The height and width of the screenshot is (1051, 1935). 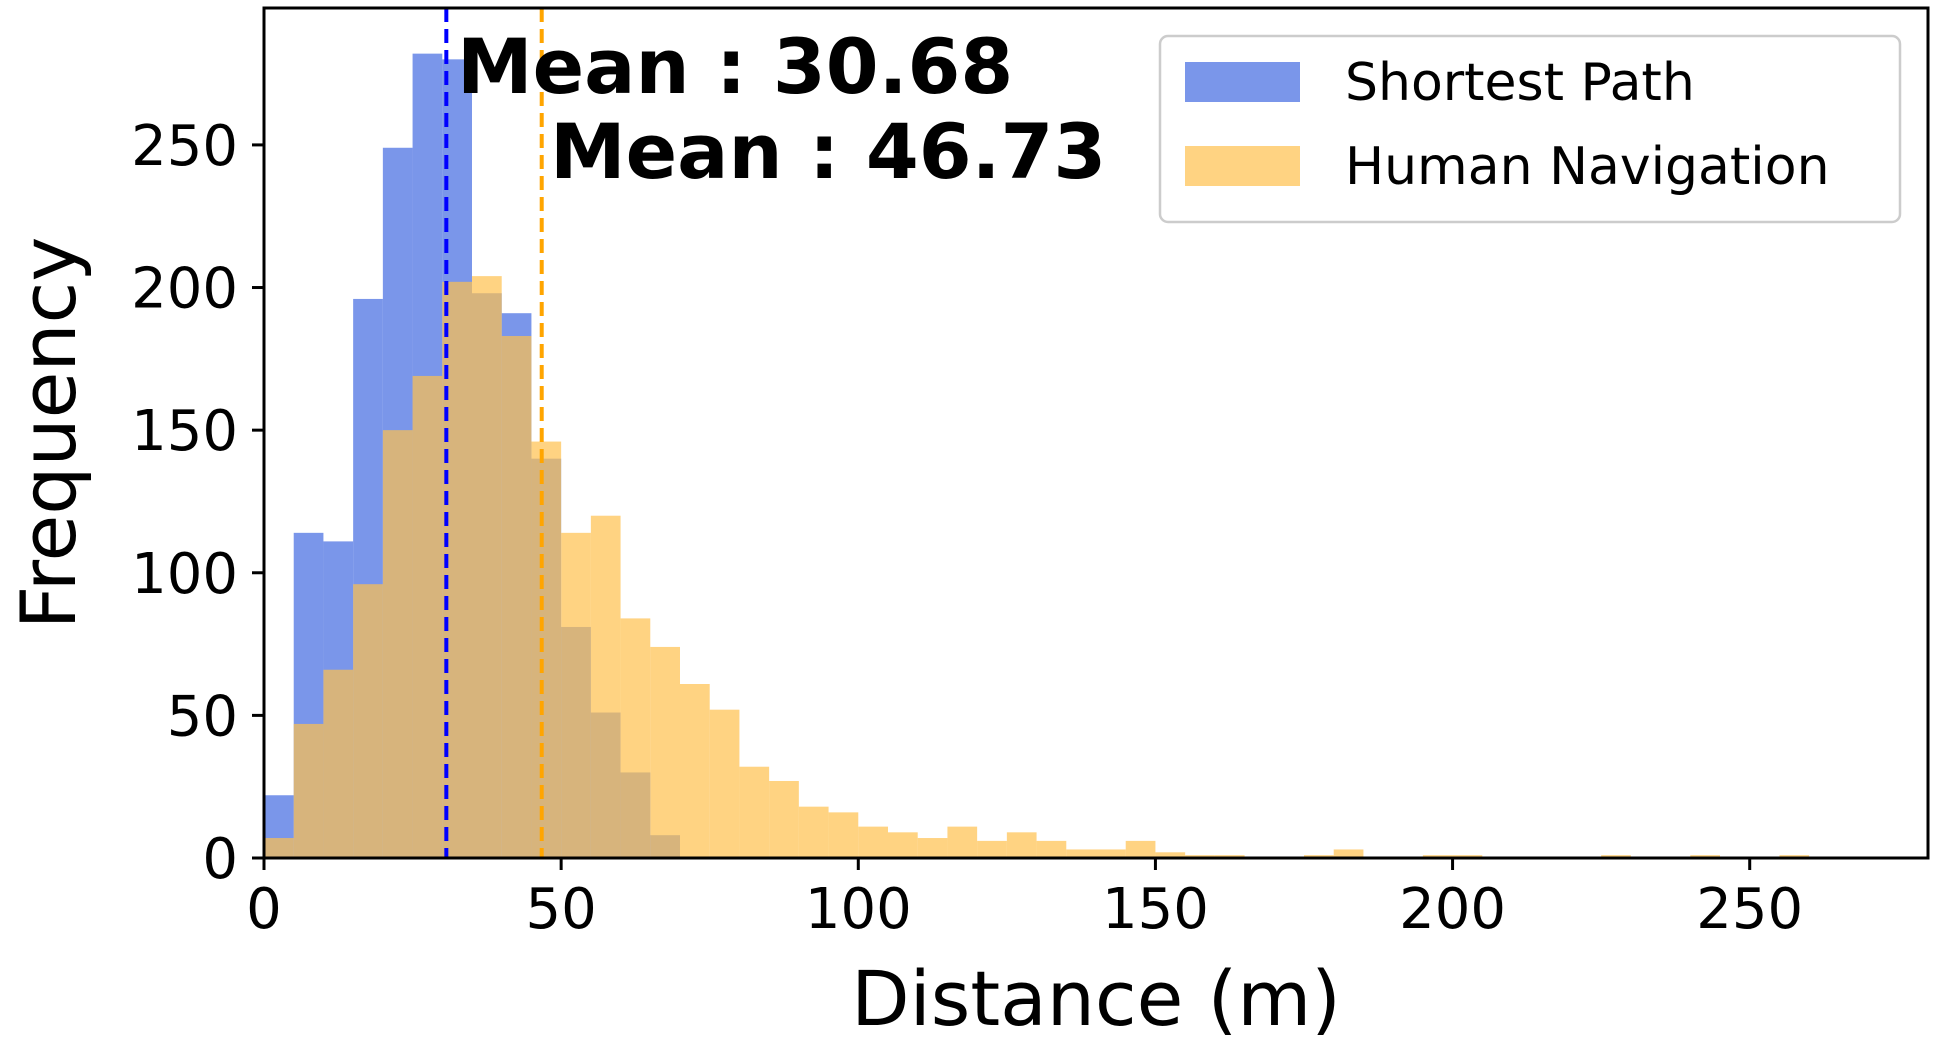 I want to click on x-axis-ticks: 0 50 100 150 200 250, so click(x=1024, y=900).